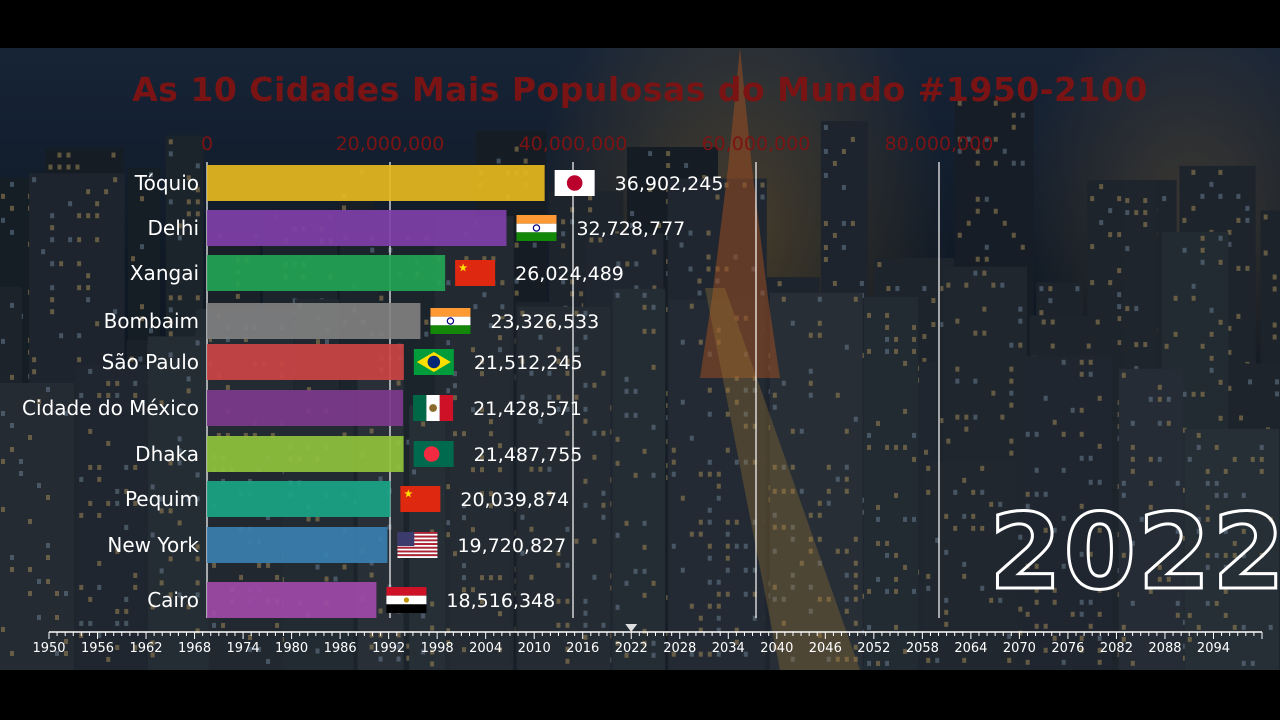  Describe the element at coordinates (631, 628) in the screenshot. I see `timeline-marker` at that location.